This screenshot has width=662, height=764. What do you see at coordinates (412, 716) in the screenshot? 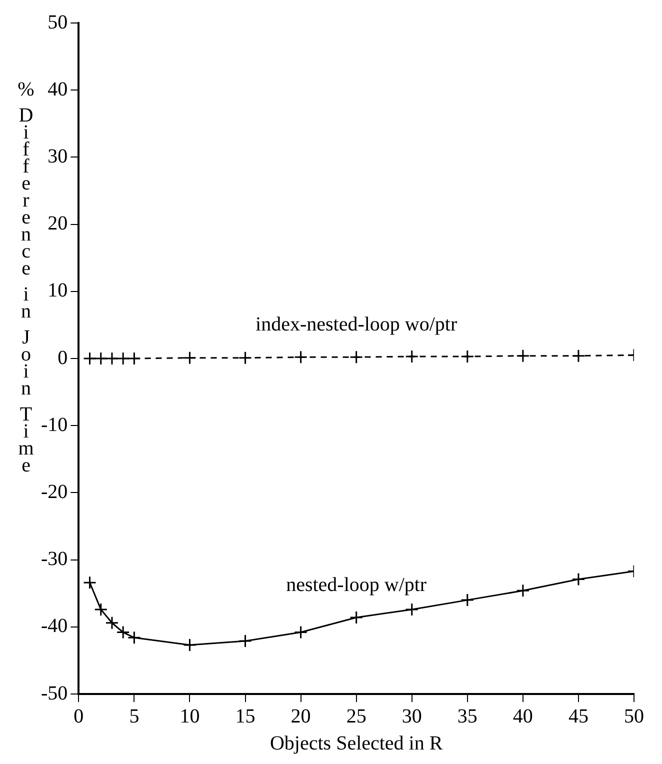
I see `x-tick-label: 30` at bounding box center [412, 716].